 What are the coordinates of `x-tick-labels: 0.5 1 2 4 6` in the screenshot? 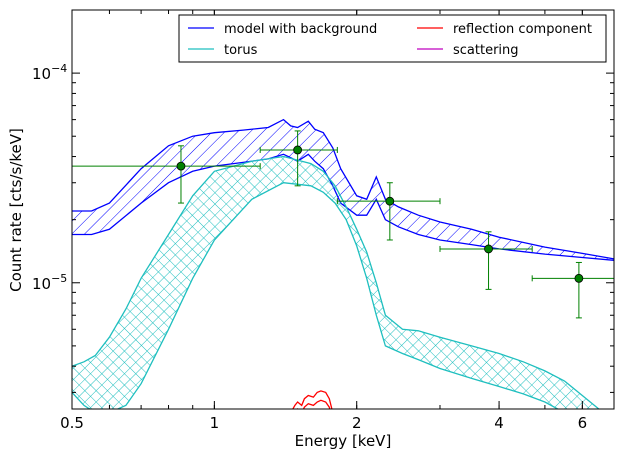 It's located at (323, 423).